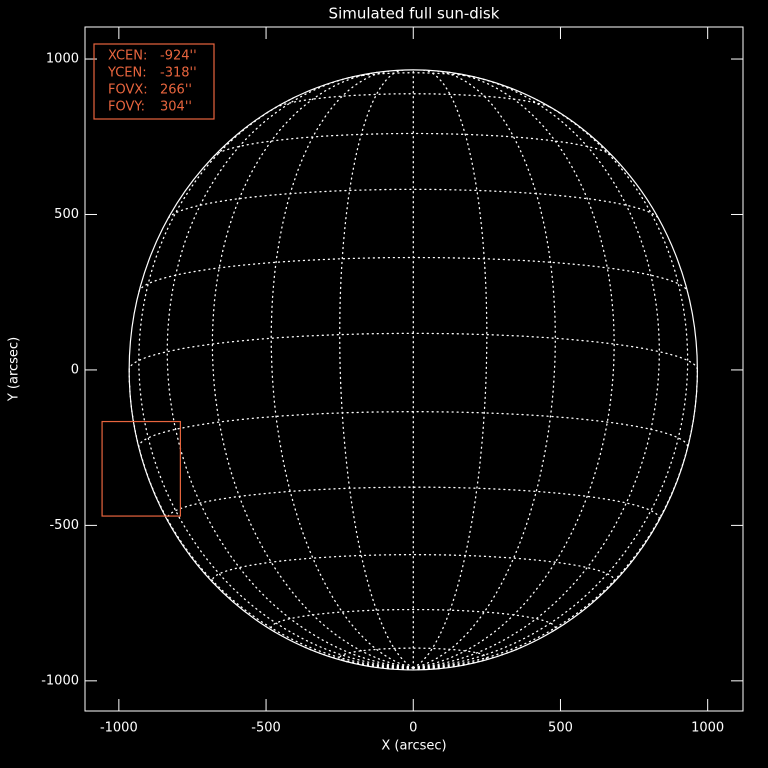  Describe the element at coordinates (60, 680) in the screenshot. I see `y-tick-label: -1000` at that location.